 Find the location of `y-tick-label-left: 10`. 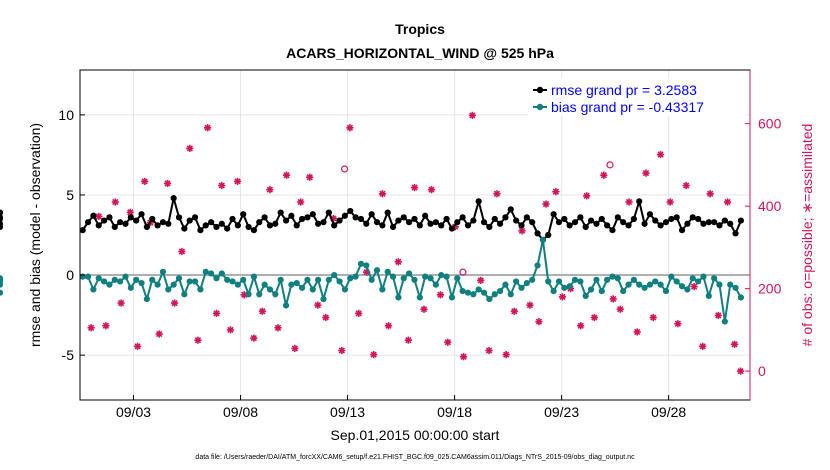

y-tick-label-left: 10 is located at coordinates (66, 115).